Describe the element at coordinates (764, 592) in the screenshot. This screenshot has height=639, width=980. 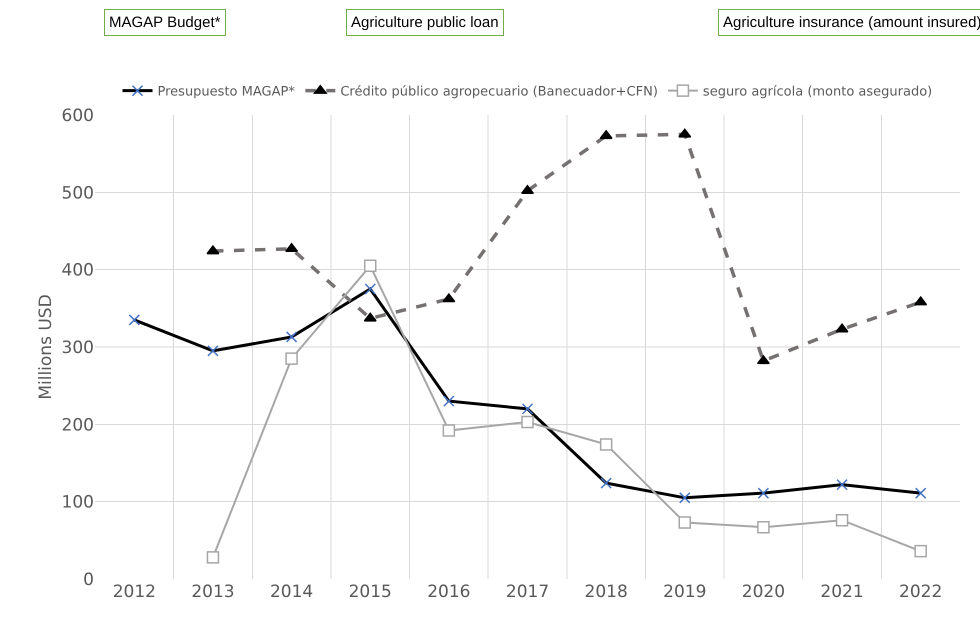
I see `x-tick-label: 2020` at that location.